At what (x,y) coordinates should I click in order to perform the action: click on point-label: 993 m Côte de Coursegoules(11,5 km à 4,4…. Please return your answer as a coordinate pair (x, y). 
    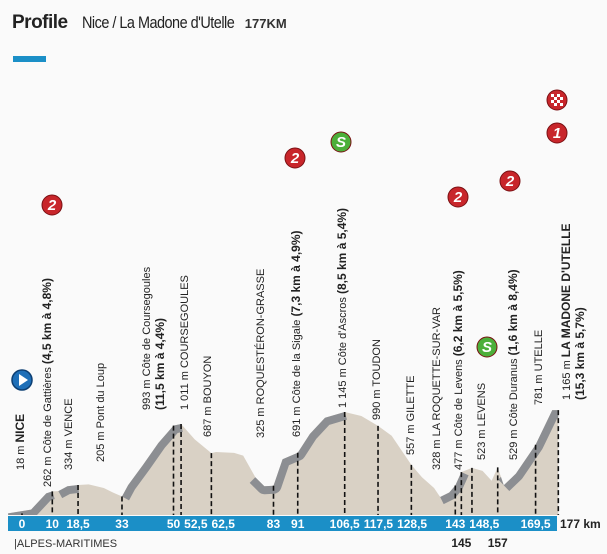
    Looking at the image, I should click on (154, 338).